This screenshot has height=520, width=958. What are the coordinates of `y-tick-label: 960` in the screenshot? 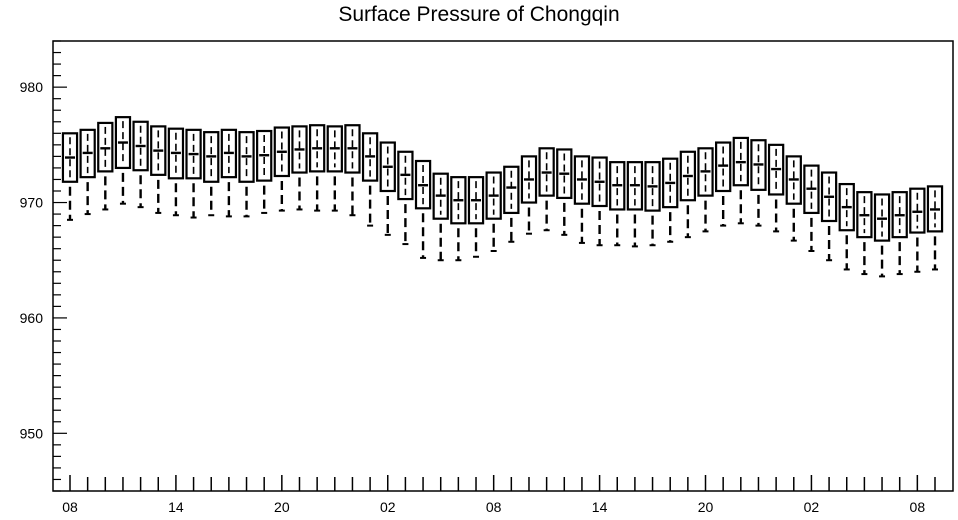 It's located at (32, 318).